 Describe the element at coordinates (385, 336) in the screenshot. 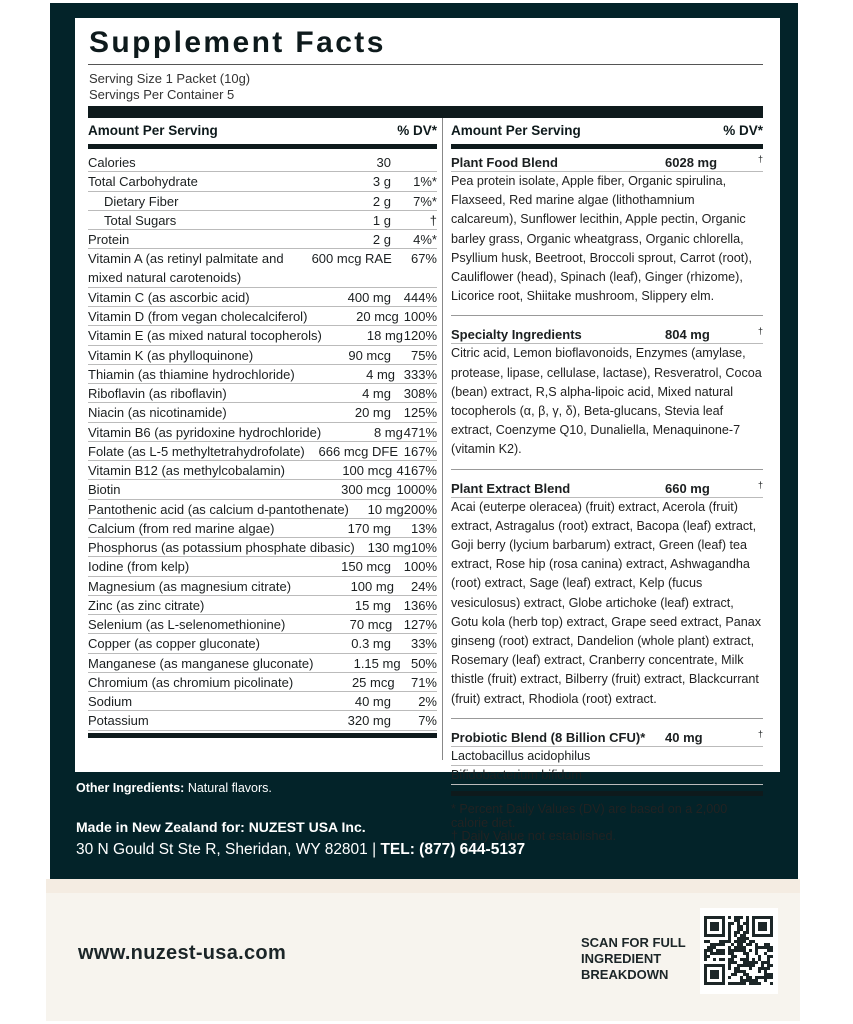

I see `nutrient-amount: 18 mg` at that location.